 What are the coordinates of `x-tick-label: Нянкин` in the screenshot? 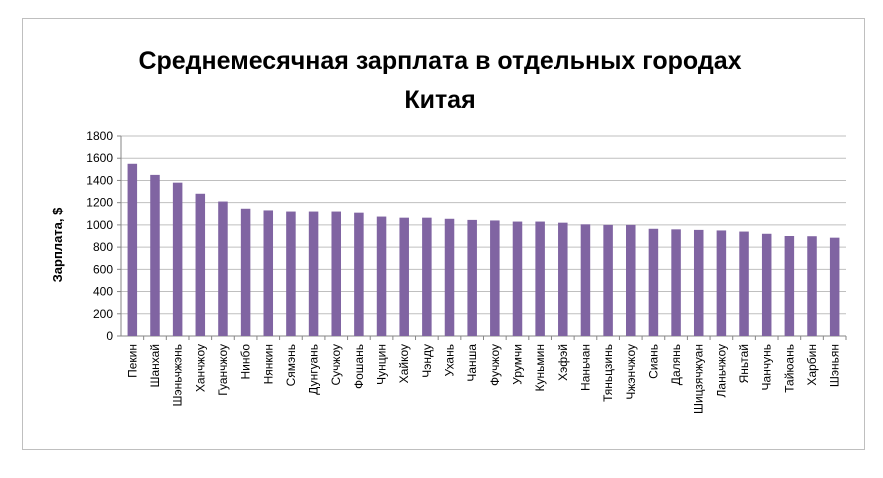 It's located at (268, 364).